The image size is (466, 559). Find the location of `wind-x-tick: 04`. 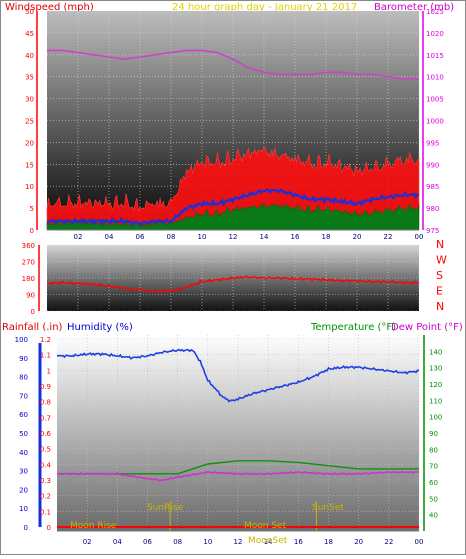

wind-x-tick: 04 is located at coordinates (109, 237).